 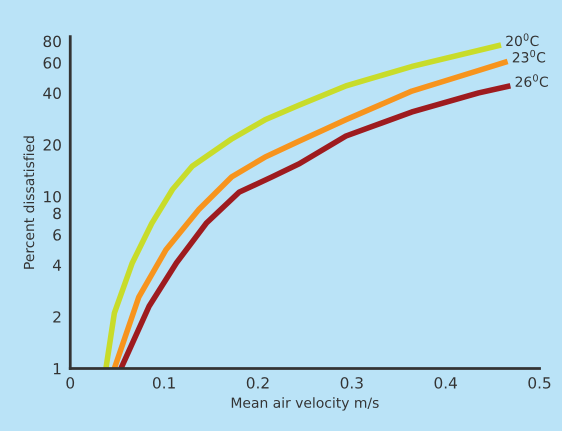 What do you see at coordinates (56, 317) in the screenshot?
I see `y-tick-label: 2` at bounding box center [56, 317].